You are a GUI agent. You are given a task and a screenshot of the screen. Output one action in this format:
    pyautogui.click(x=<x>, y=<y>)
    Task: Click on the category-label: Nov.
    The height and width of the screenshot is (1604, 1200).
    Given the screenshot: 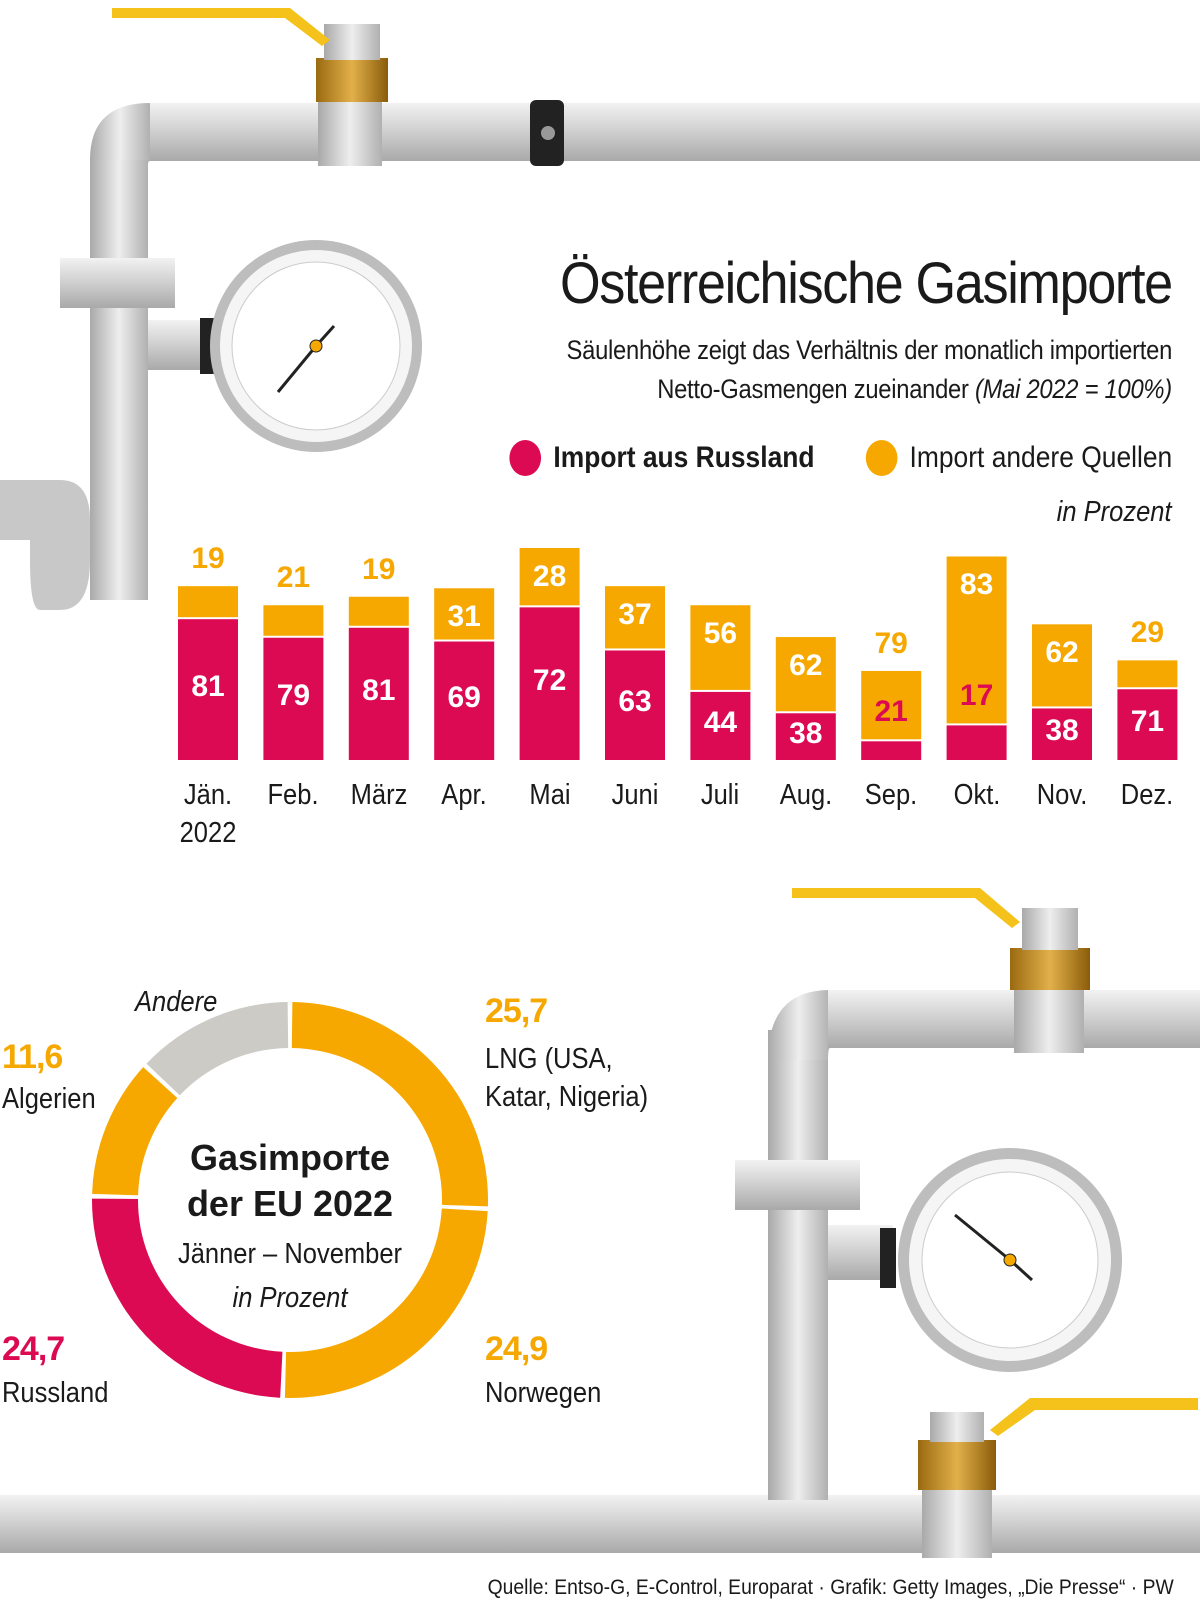 What is the action you would take?
    pyautogui.click(x=1062, y=795)
    